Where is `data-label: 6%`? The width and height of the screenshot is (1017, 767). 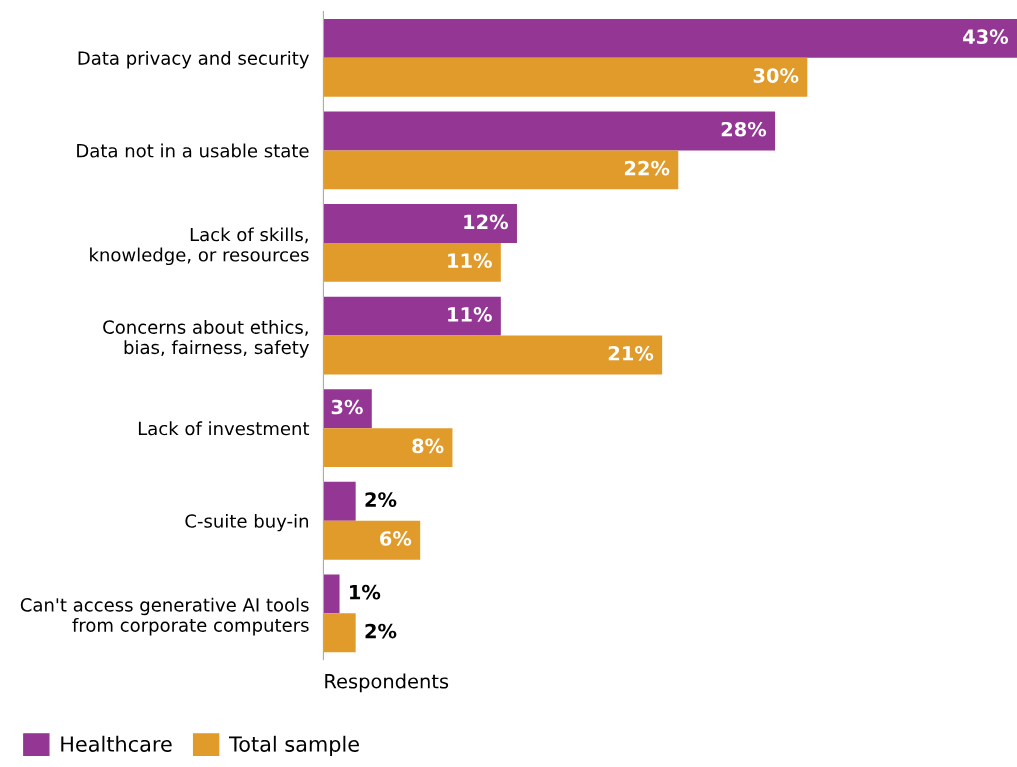
data-label: 6% is located at coordinates (396, 538).